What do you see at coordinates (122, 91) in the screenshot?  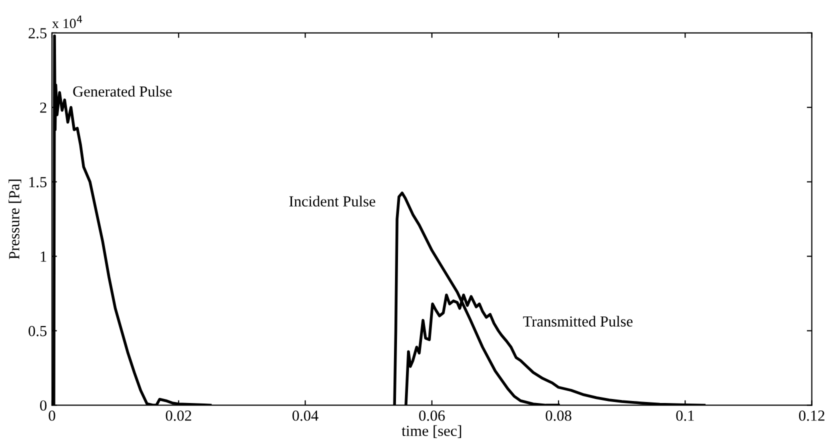 I see `series-label: Generated Pulse` at bounding box center [122, 91].